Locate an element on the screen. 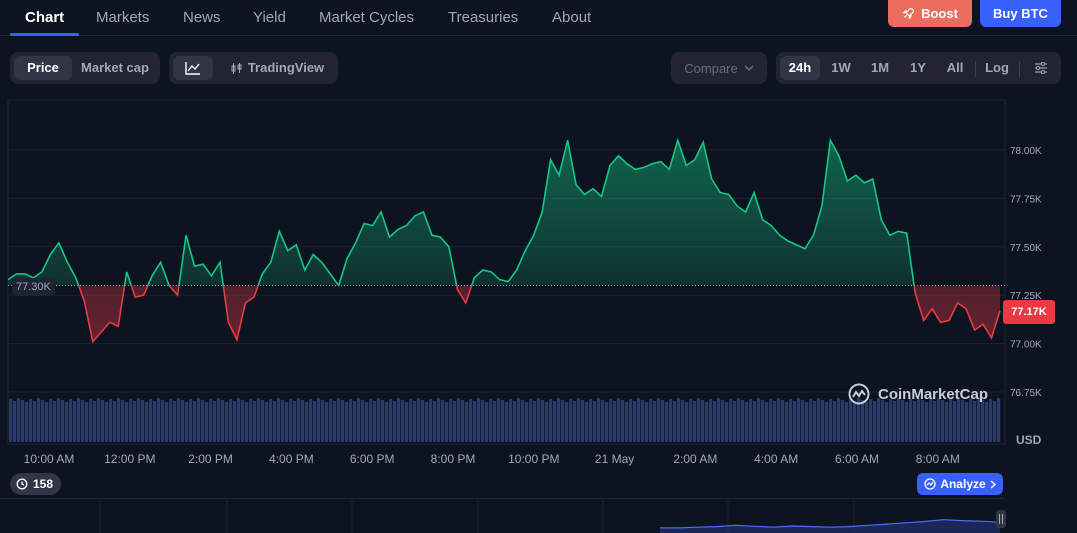 Image resolution: width=1077 pixels, height=533 pixels. range-navigator is located at coordinates (538, 515).